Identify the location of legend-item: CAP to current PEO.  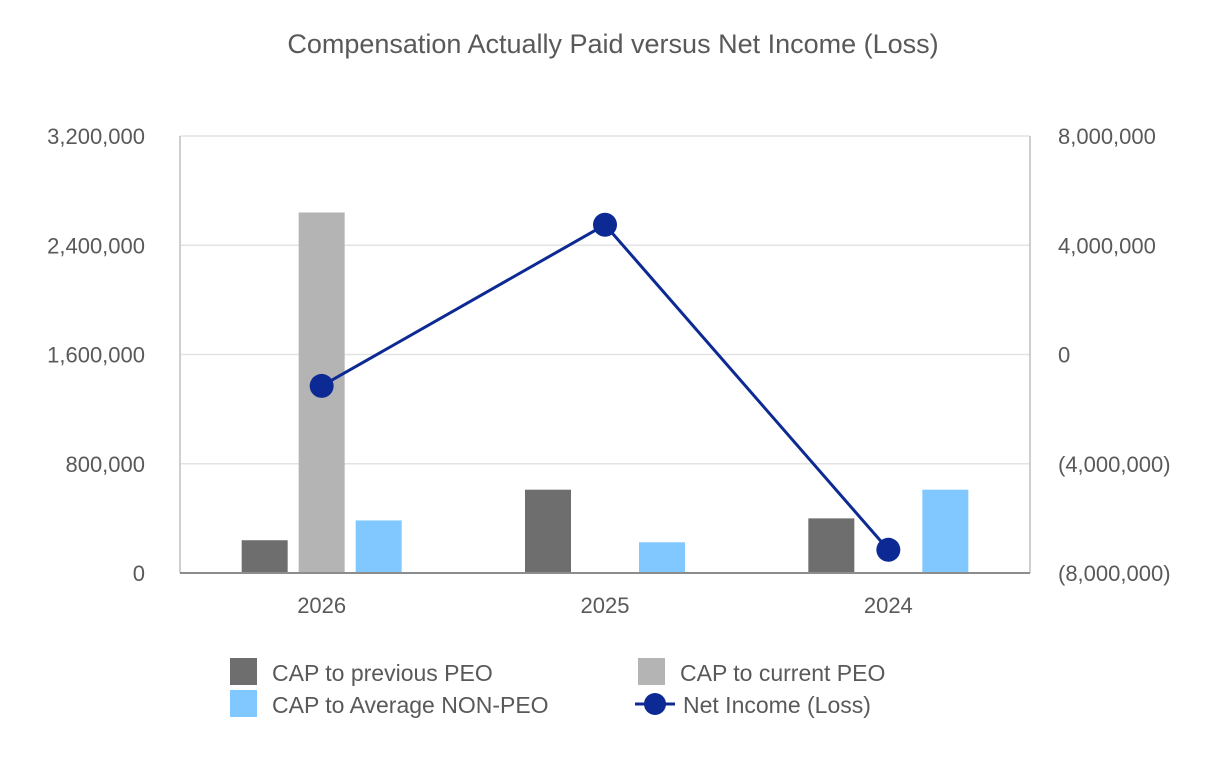
(761, 672).